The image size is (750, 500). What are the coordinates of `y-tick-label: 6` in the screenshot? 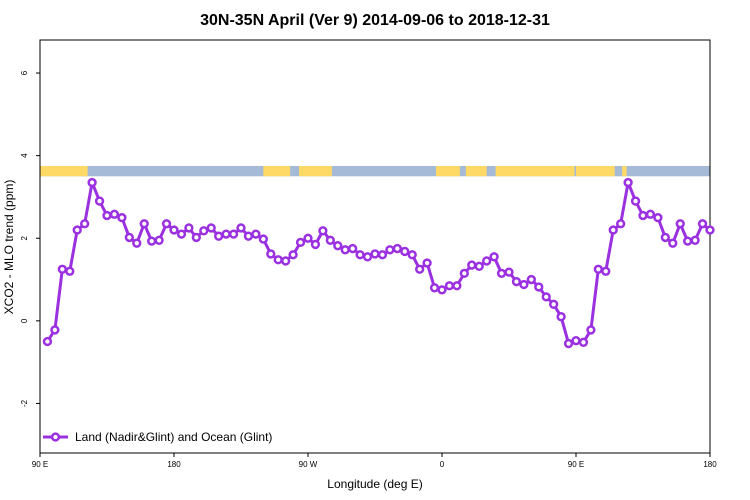 It's located at (24, 72).